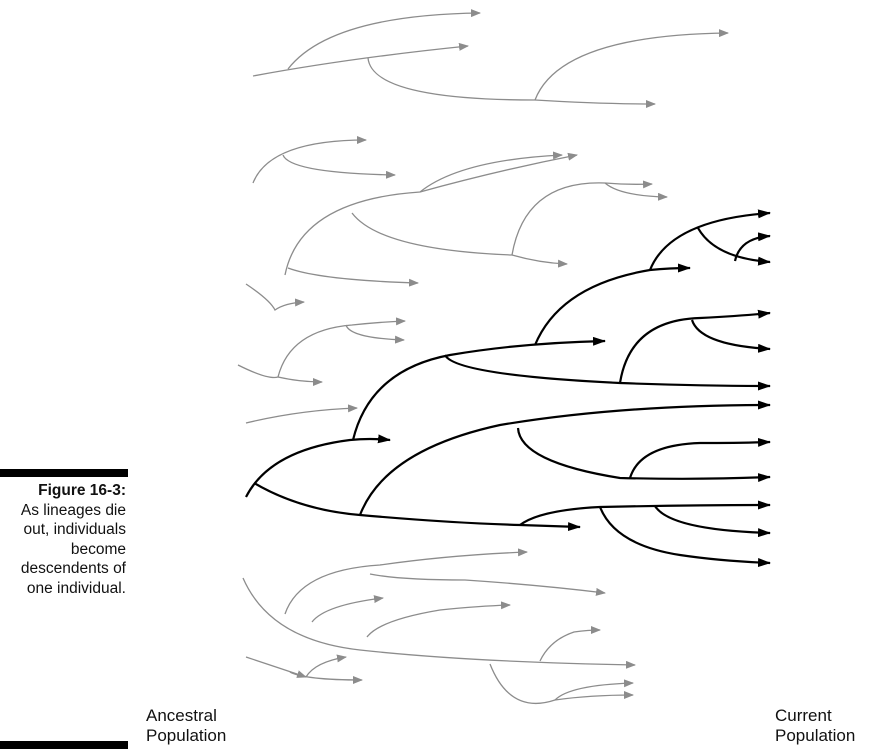 The height and width of the screenshot is (752, 875). What do you see at coordinates (64, 473) in the screenshot?
I see `caption-rule-top` at bounding box center [64, 473].